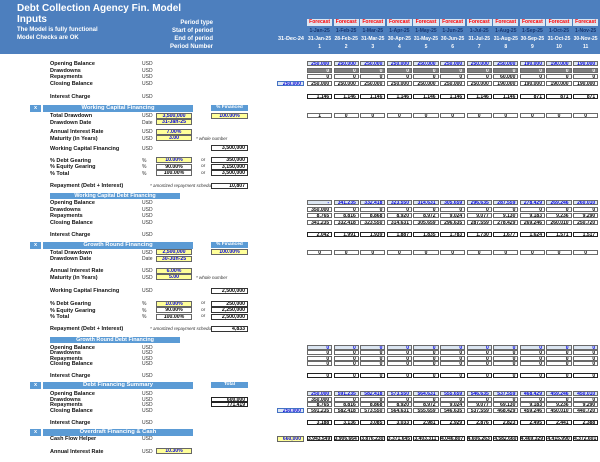  I want to click on period-end-date: 30-Jun-25, so click(452, 39).